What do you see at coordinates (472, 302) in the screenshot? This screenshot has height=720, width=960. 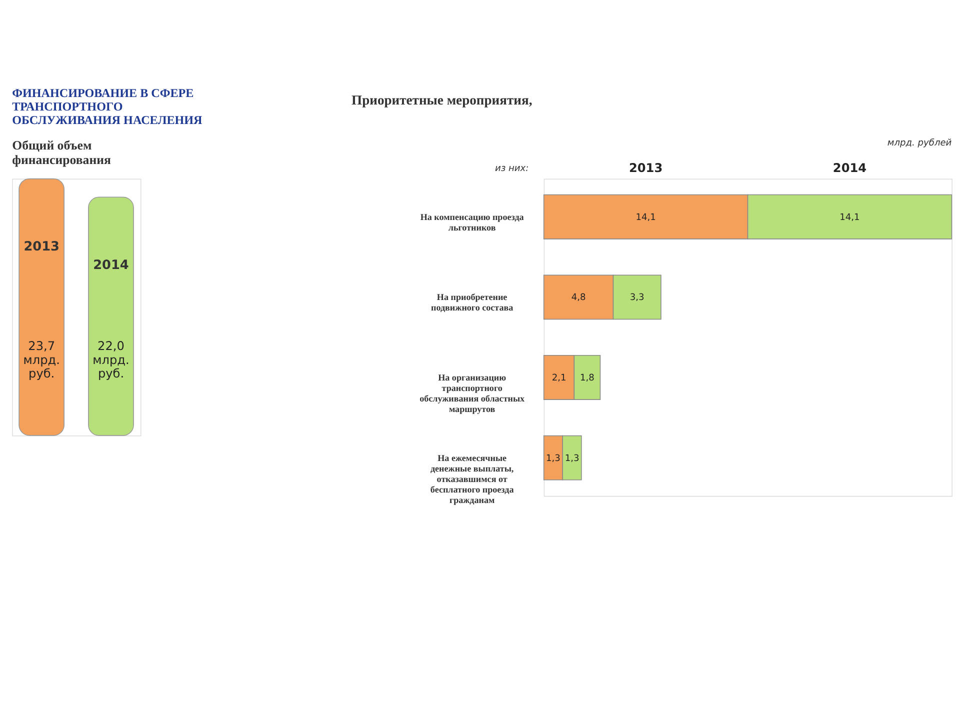 I see `y-tick-label: На приобретение подвижного состава` at bounding box center [472, 302].